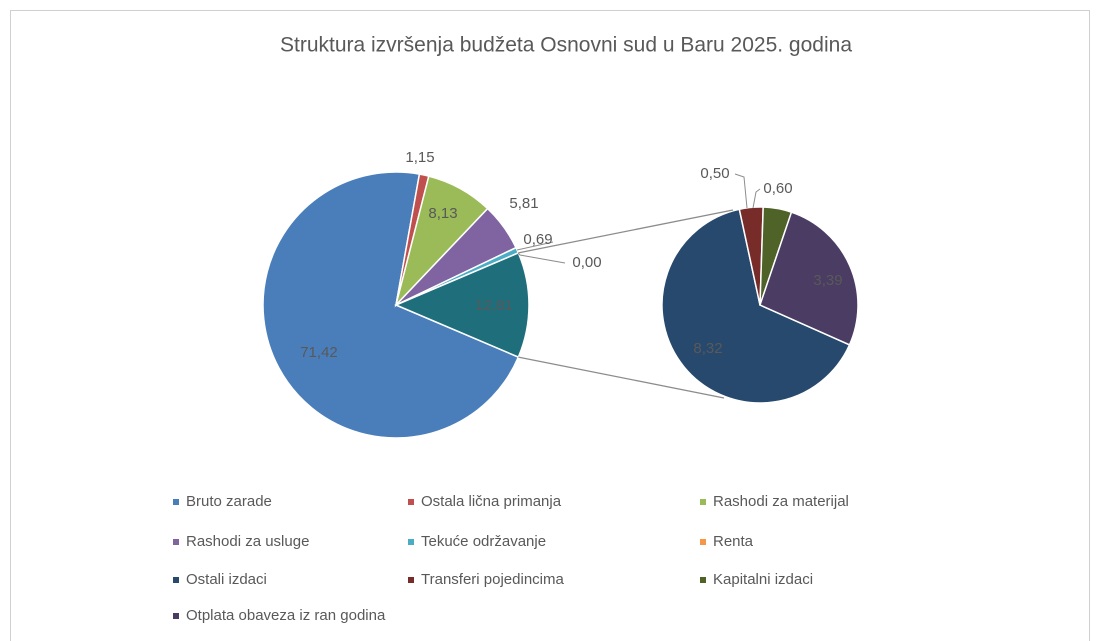  I want to click on data-label: 1,15, so click(419, 157).